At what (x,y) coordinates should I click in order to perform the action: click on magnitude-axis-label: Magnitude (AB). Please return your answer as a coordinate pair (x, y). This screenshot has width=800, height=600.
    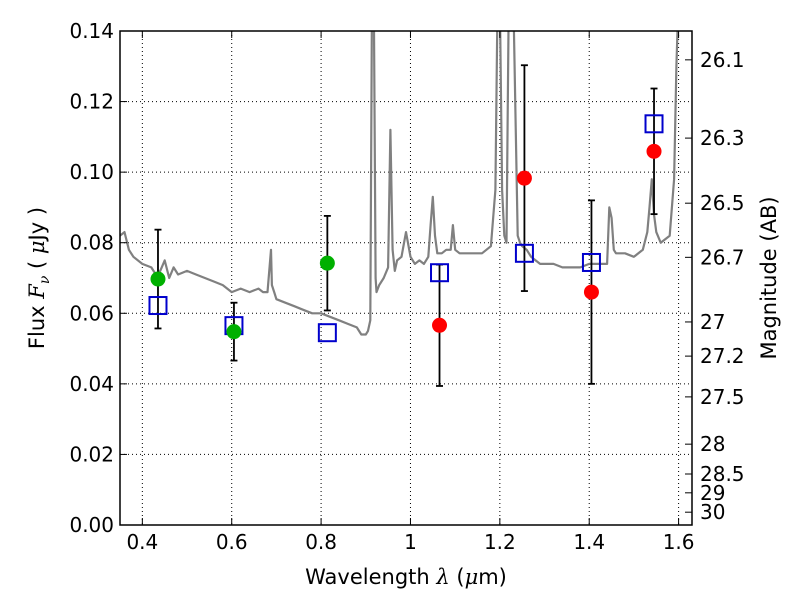
    Looking at the image, I should click on (769, 277).